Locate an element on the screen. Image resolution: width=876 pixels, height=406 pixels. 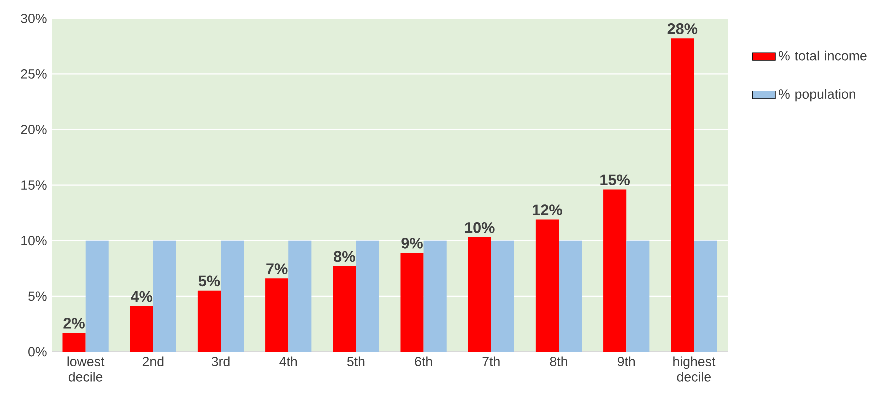
data-label: 15% is located at coordinates (615, 180).